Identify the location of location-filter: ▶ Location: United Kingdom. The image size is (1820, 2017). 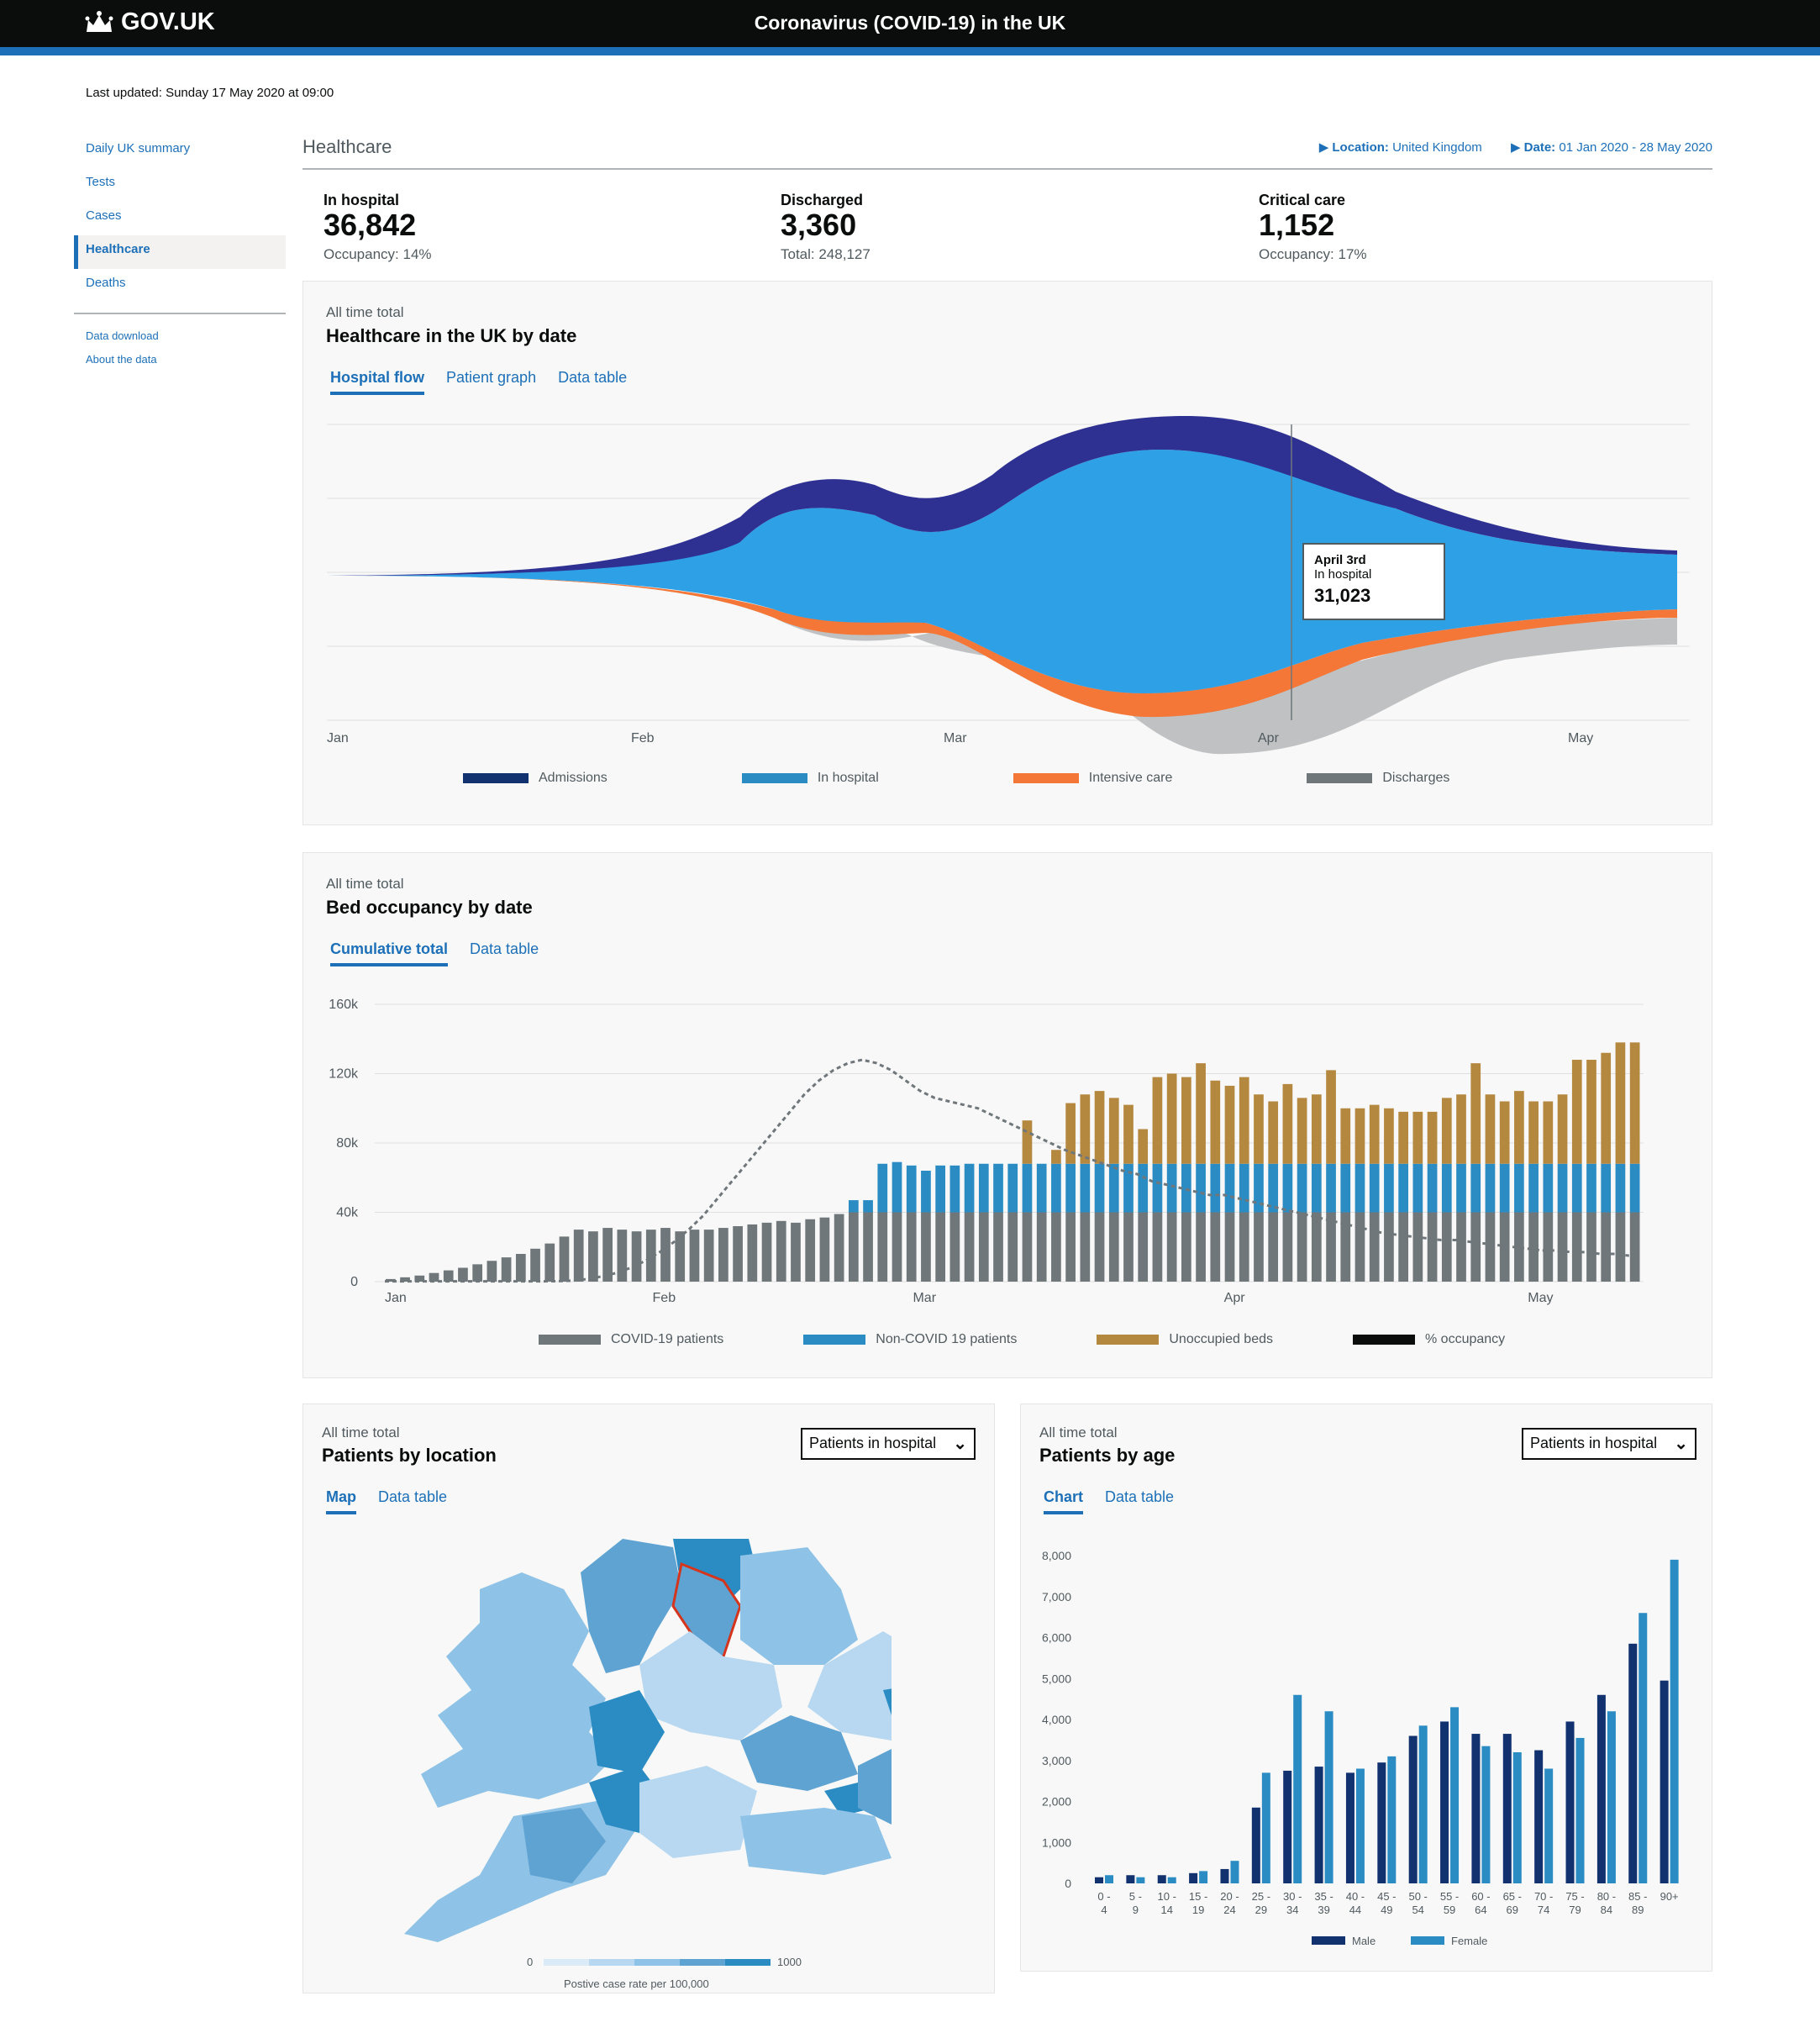
(1400, 147).